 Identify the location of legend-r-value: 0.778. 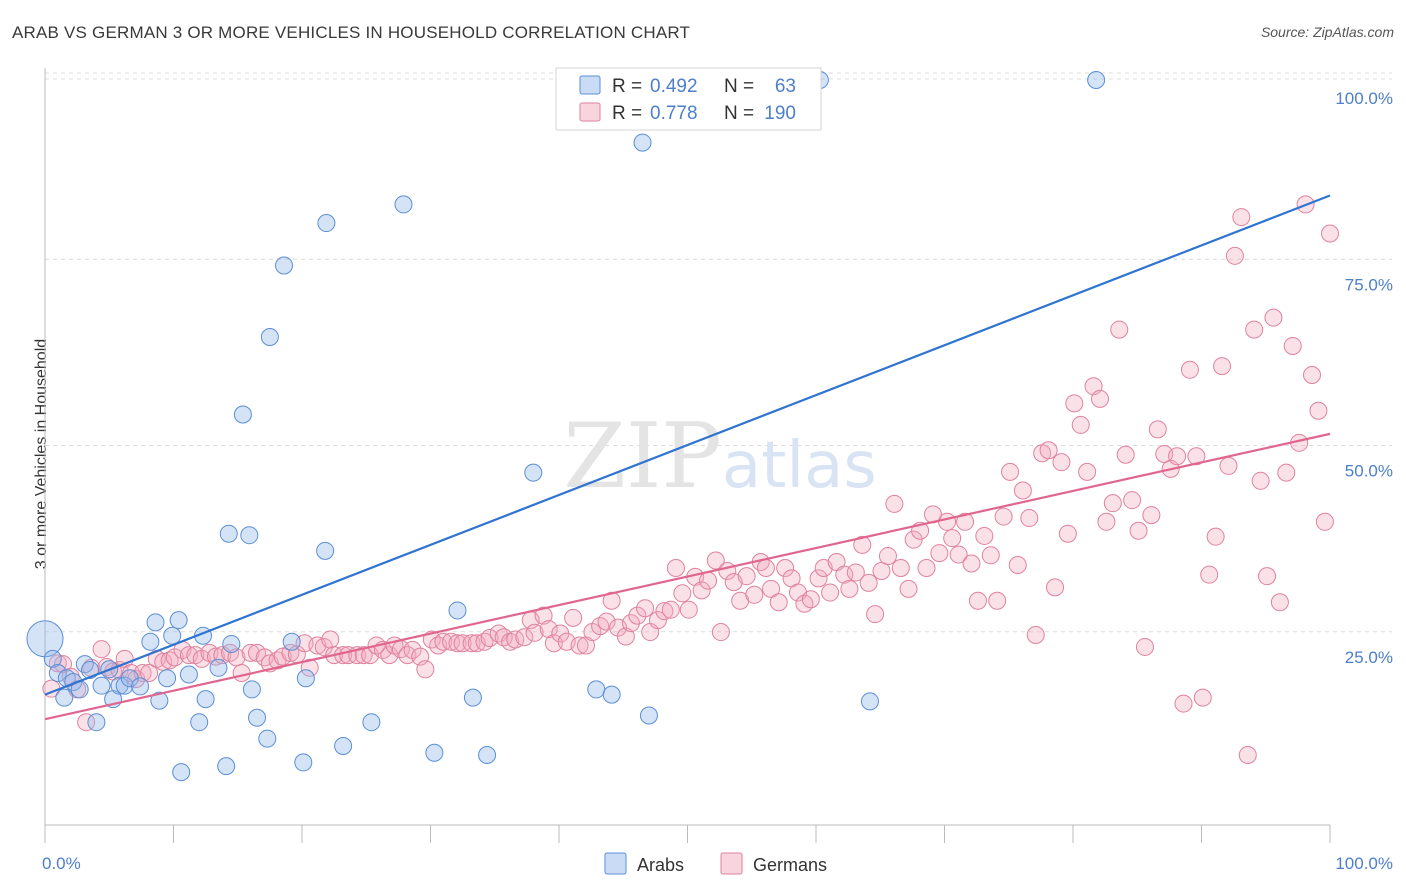
(674, 113).